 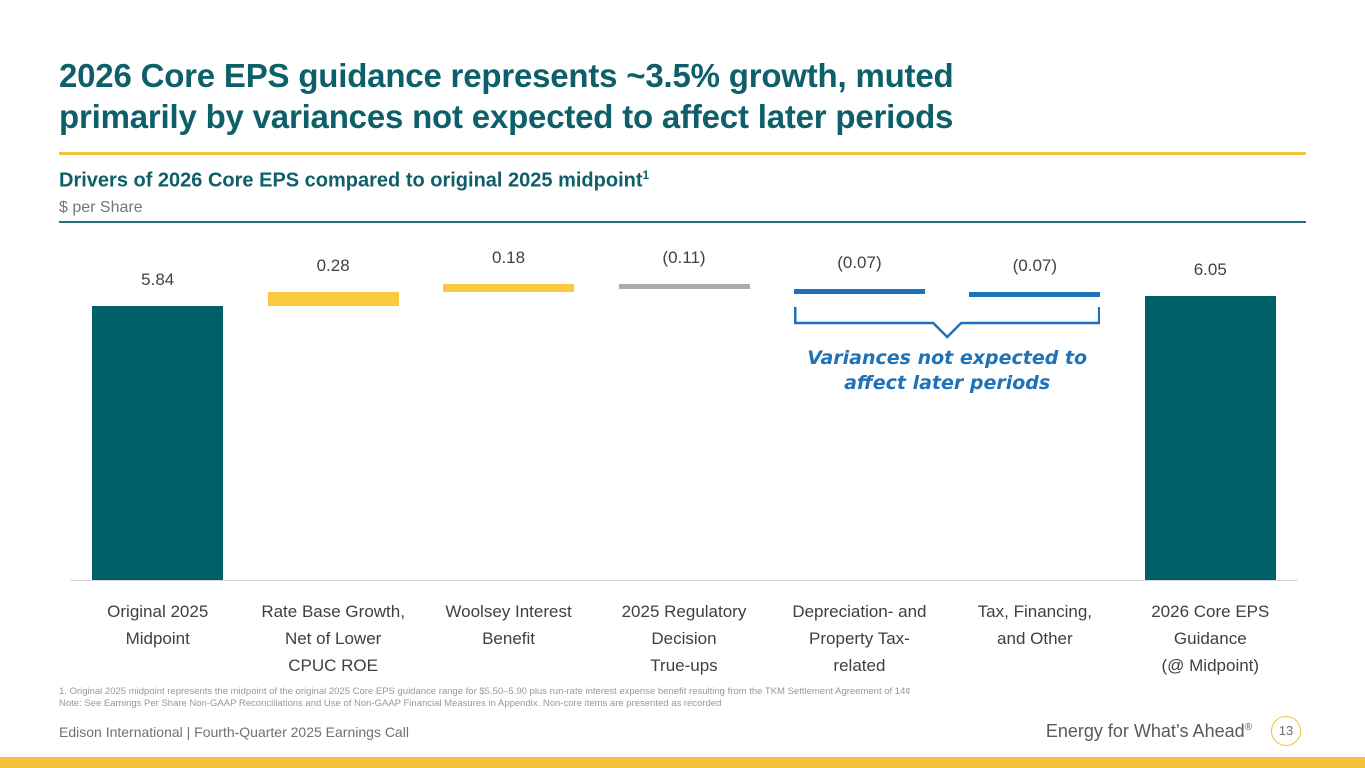 I want to click on category-label-2: Rate Base Growth, Net of Lower CPUC ROE, so click(x=333, y=638).